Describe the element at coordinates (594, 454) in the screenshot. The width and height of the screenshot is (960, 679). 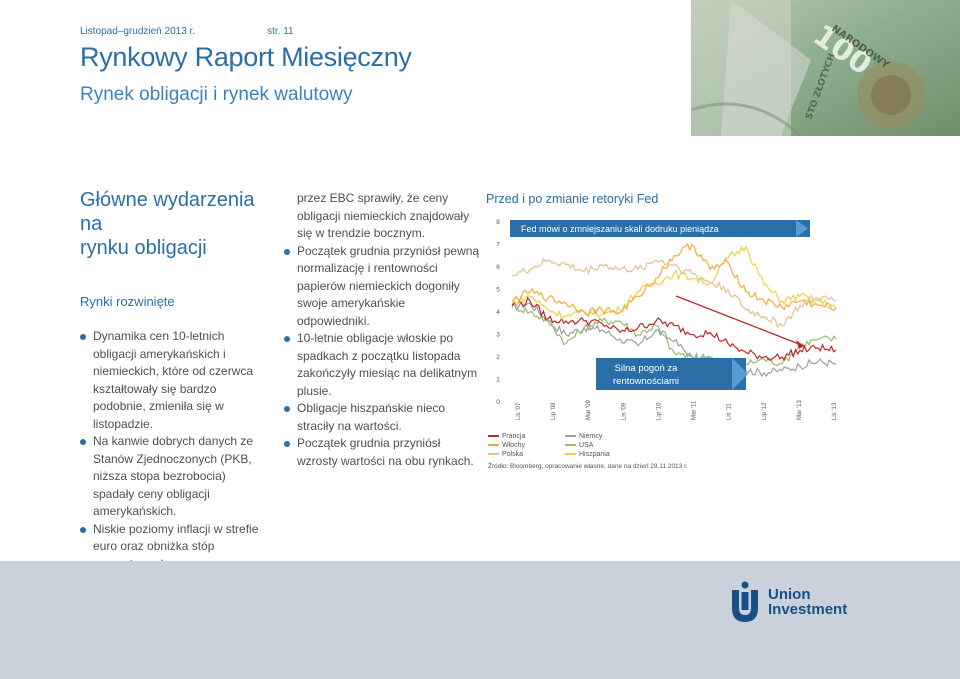
I see `legend-label: Hiszpania` at that location.